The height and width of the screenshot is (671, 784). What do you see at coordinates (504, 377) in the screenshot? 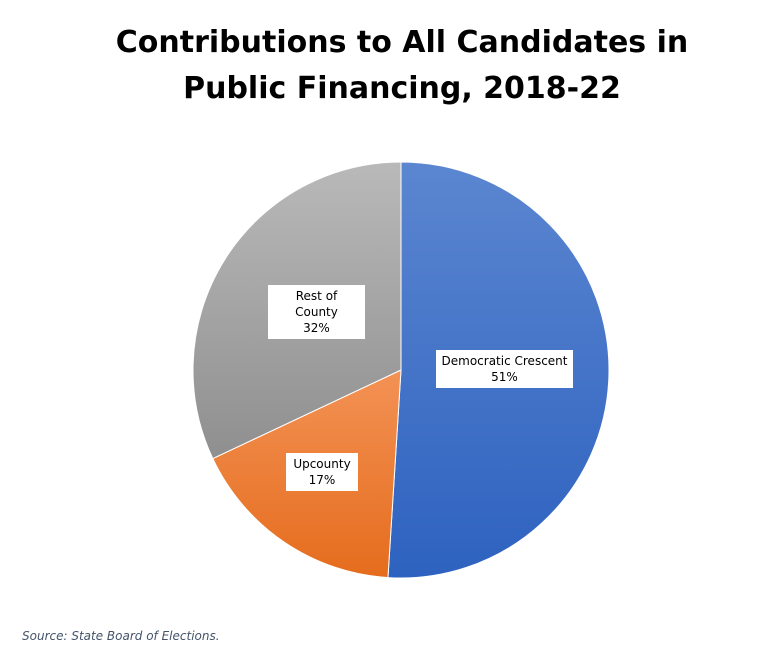
I see `slice-label-value: 51%` at bounding box center [504, 377].